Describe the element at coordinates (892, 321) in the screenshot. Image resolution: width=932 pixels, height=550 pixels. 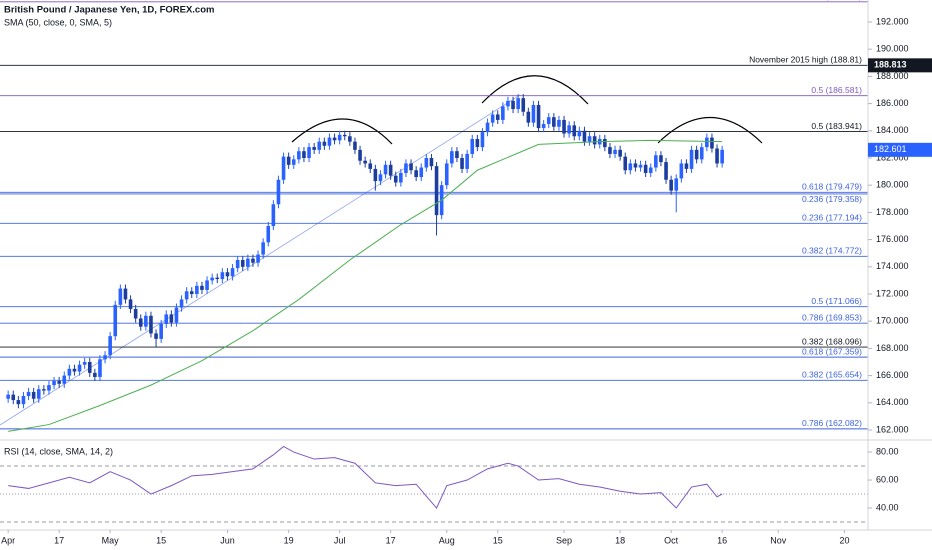
I see `y-tick-label: 170.000` at that location.